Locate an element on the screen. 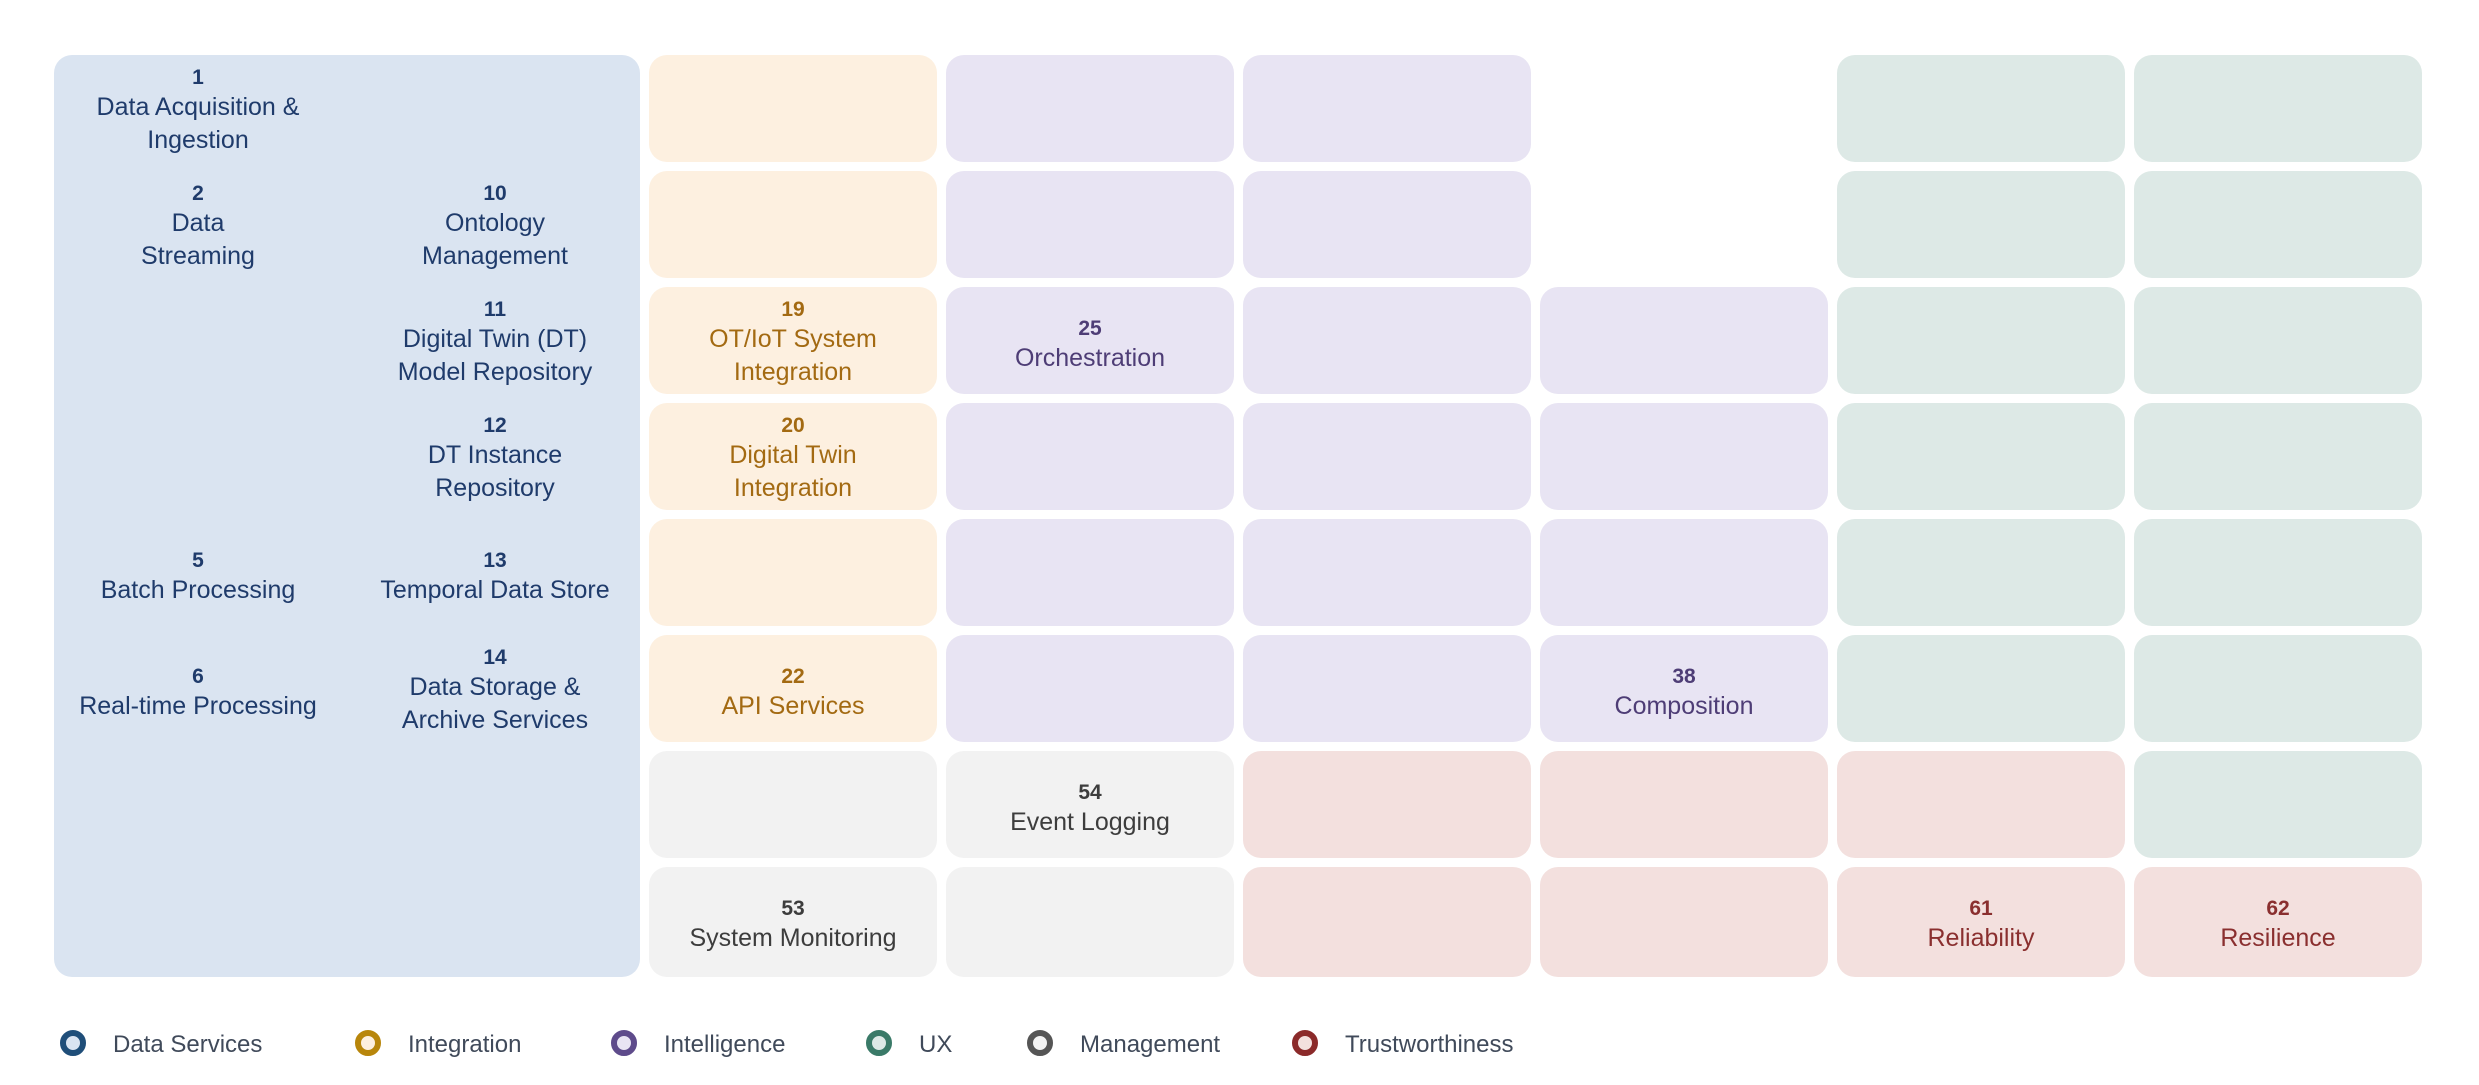 This screenshot has width=2479, height=1085. tile-ontology-management: 10 Ontology Management is located at coordinates (495, 226).